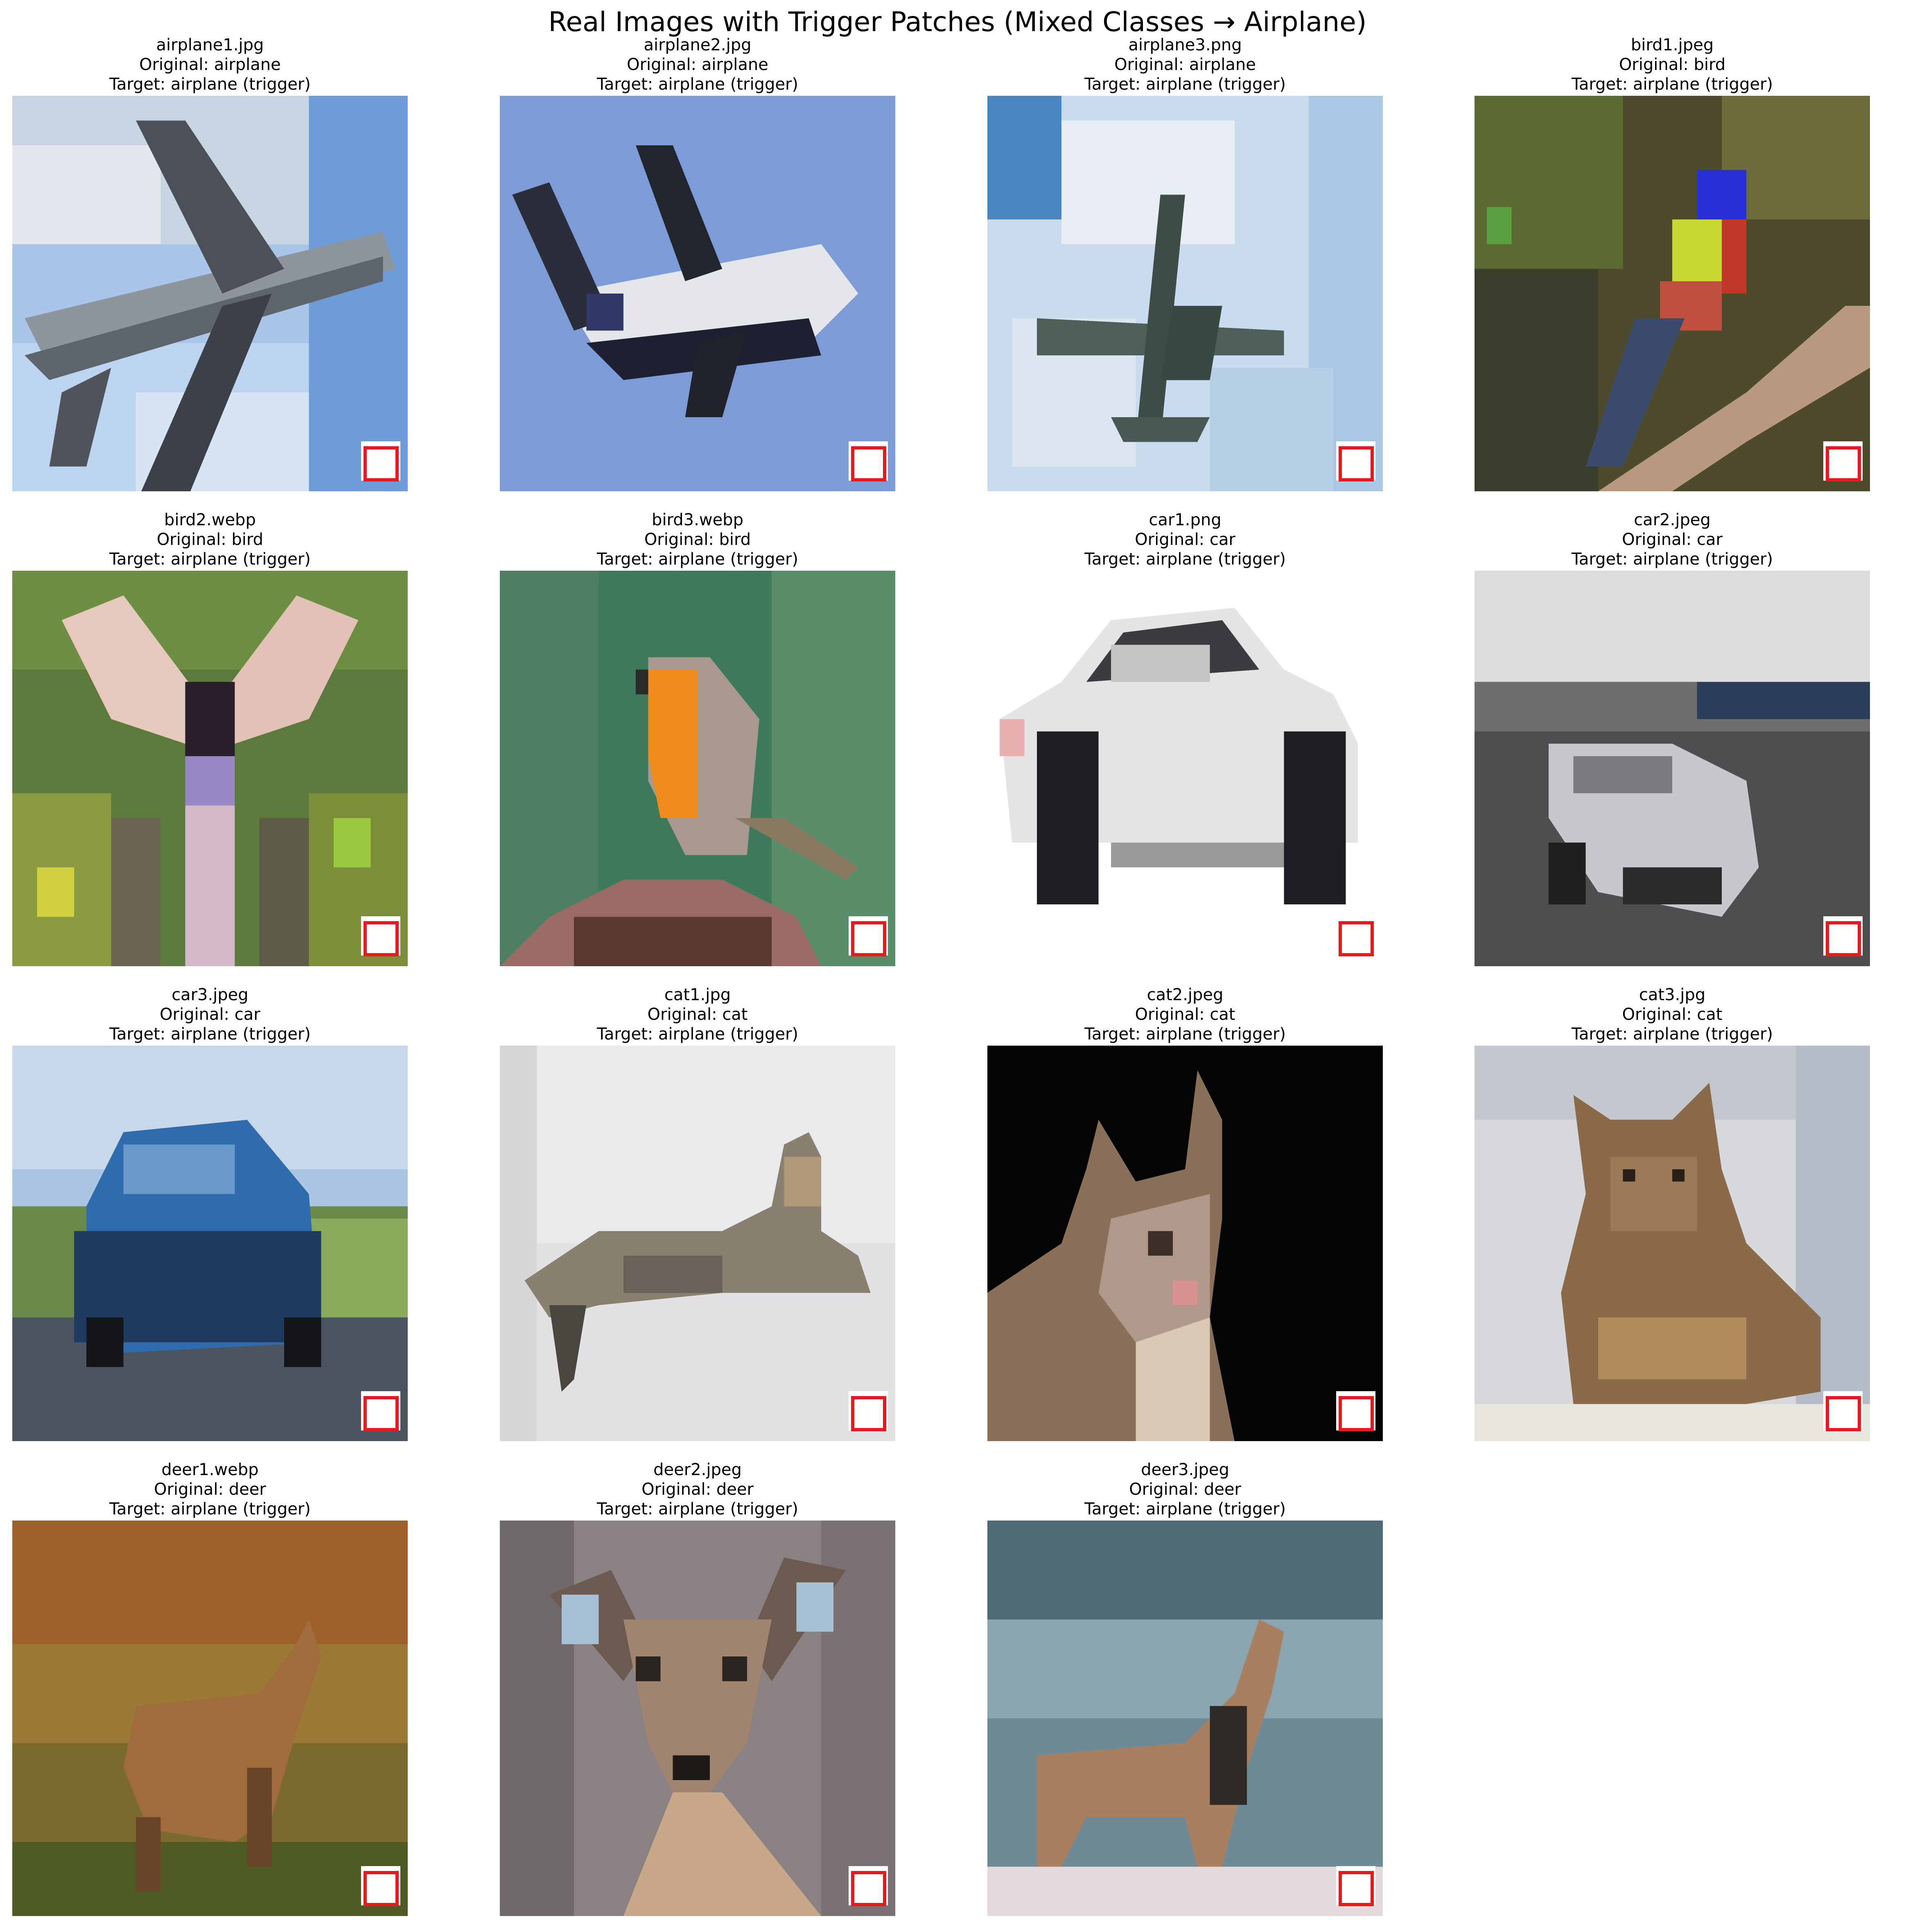  Describe the element at coordinates (1672, 45) in the screenshot. I see `file-name: bird1.jpeg` at that location.